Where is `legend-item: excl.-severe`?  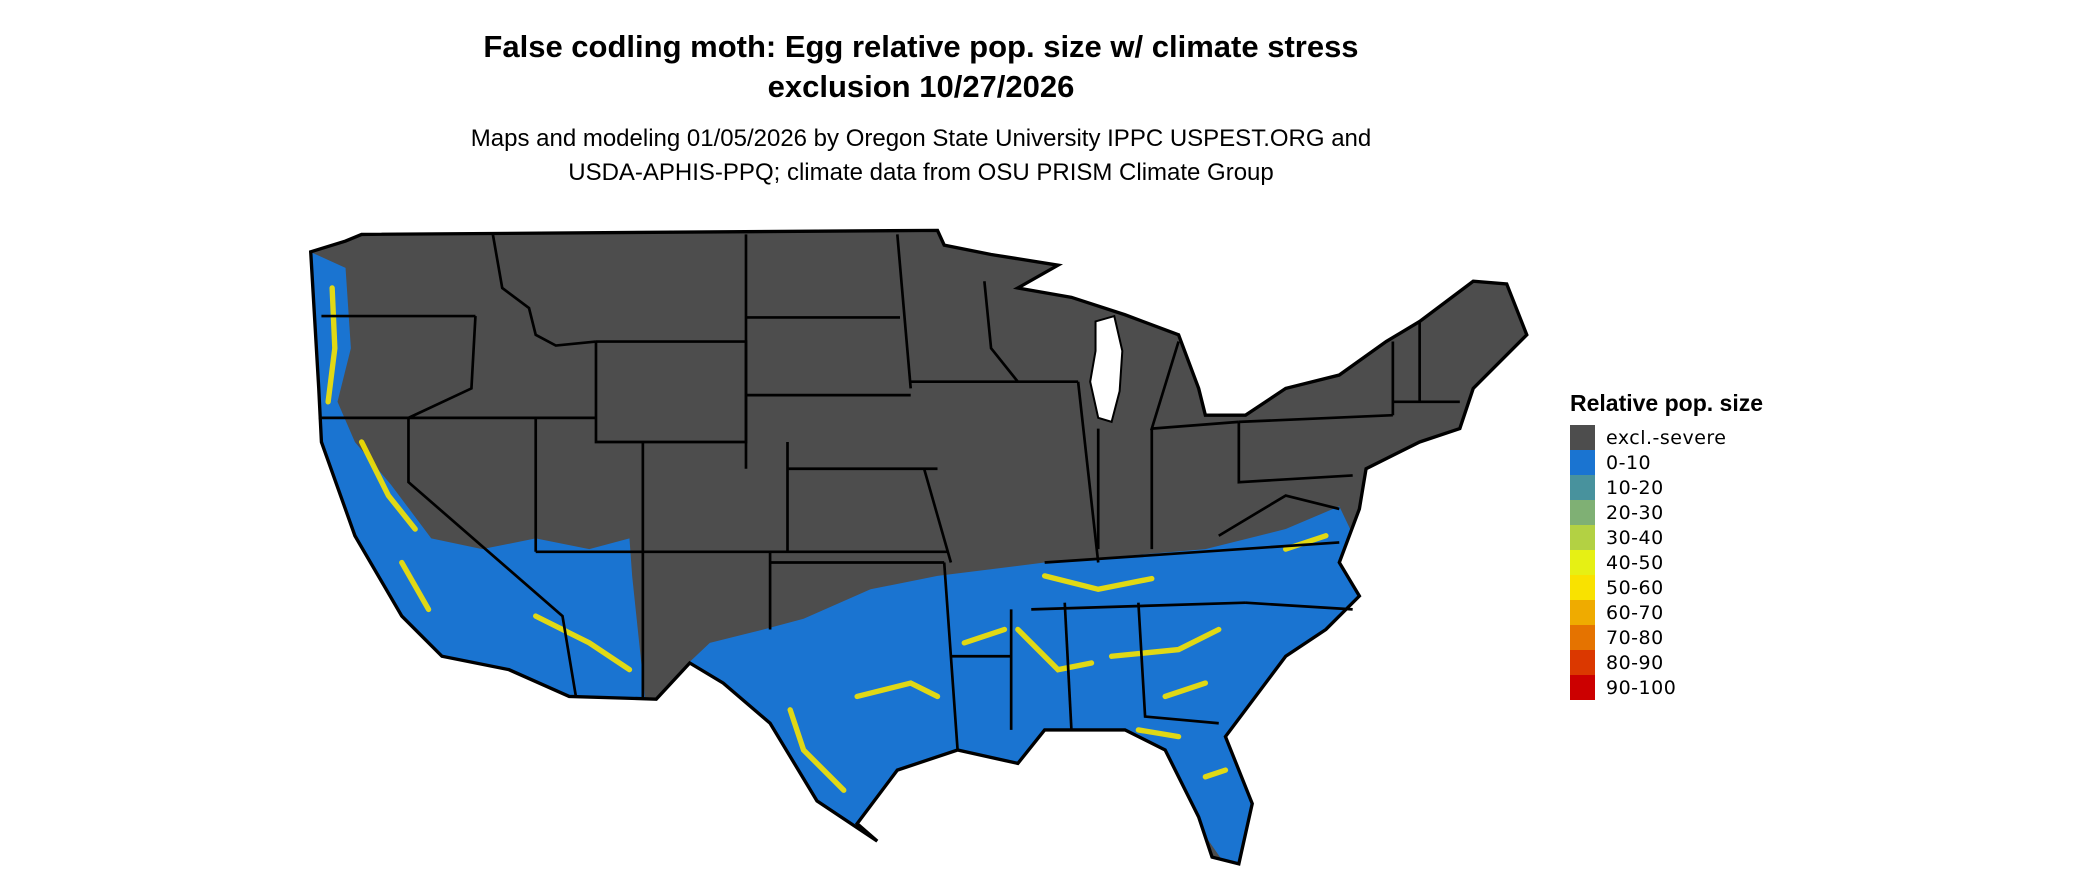 legend-item: excl.-severe is located at coordinates (1666, 437).